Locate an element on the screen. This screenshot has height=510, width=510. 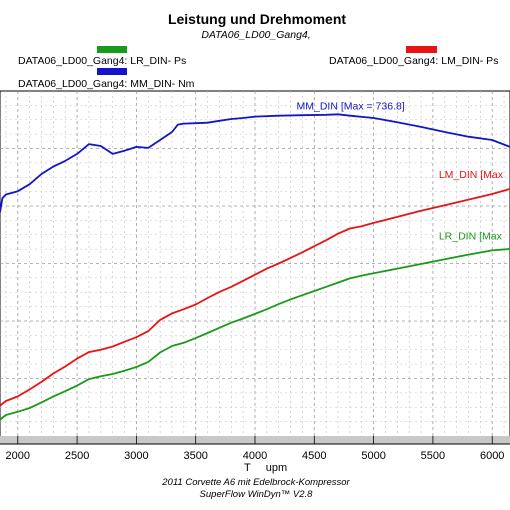
legend-swatch-mm-din is located at coordinates (112, 71).